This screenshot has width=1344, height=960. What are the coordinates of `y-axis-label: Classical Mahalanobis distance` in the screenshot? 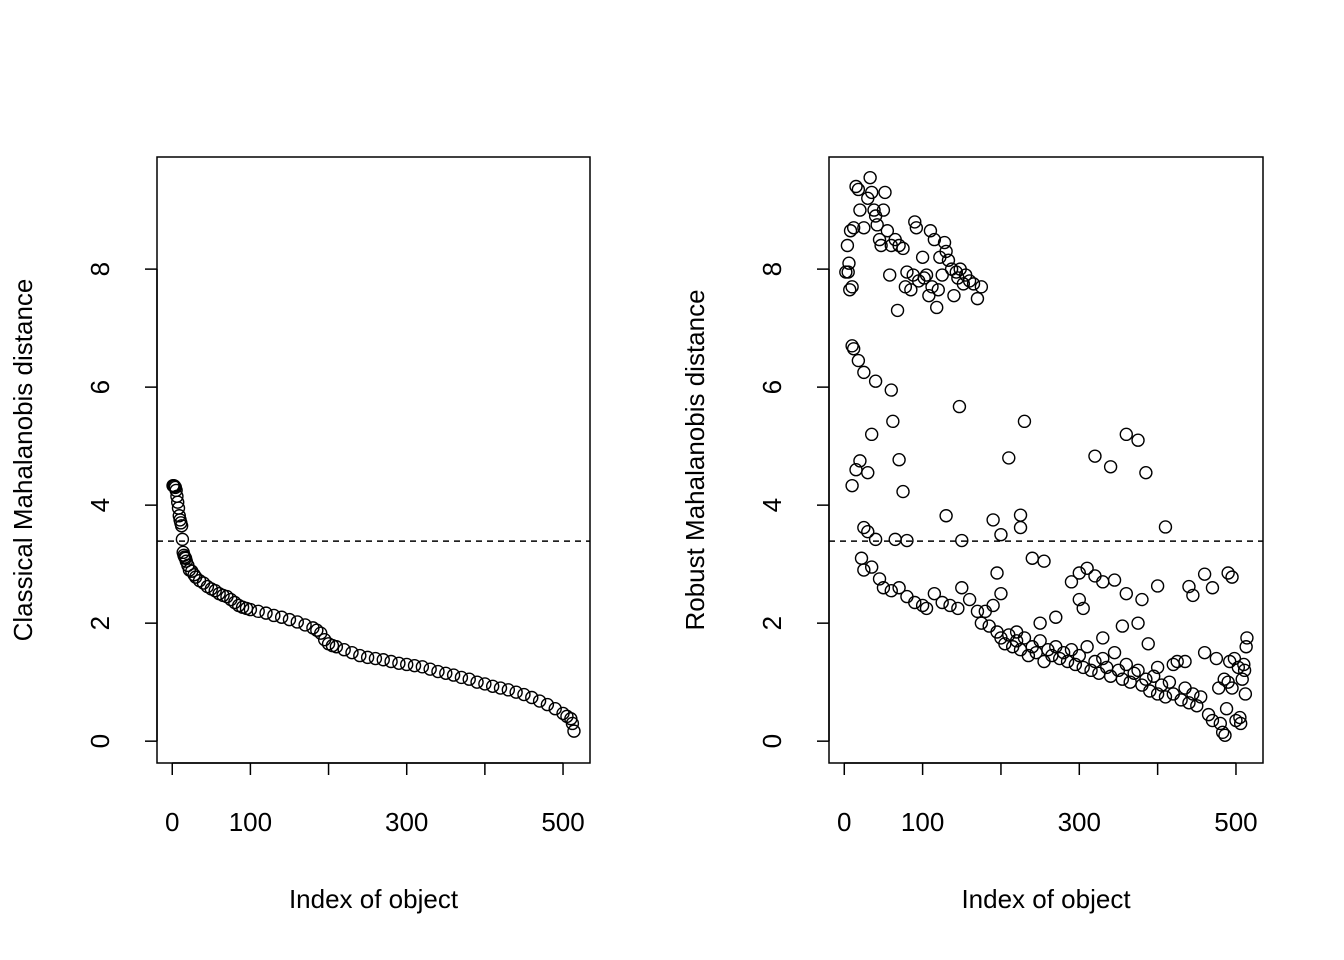 It's located at (23, 460).